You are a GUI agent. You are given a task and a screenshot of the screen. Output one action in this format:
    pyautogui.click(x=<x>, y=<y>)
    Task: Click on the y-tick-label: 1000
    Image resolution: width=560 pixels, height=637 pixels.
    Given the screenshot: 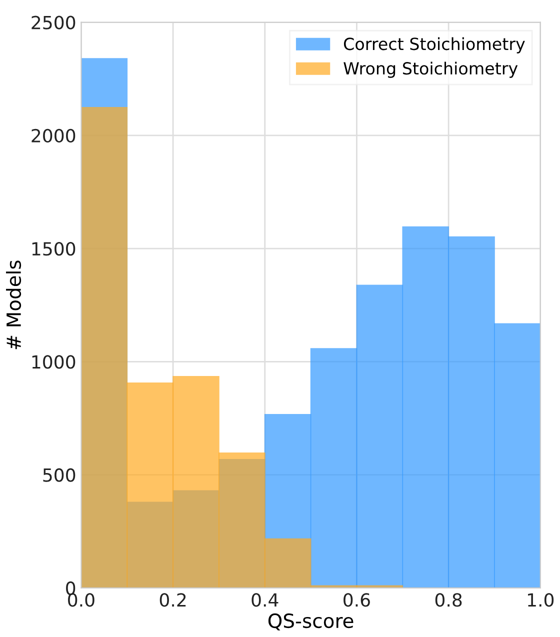 What is the action you would take?
    pyautogui.click(x=54, y=362)
    